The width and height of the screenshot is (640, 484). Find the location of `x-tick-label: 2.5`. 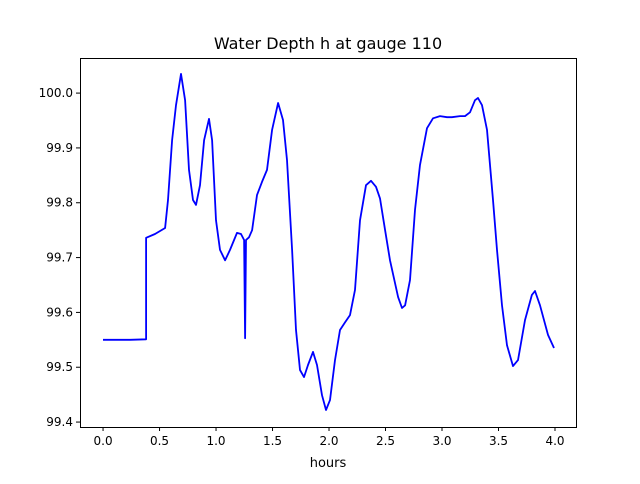

x-tick-label: 2.5 is located at coordinates (385, 441).